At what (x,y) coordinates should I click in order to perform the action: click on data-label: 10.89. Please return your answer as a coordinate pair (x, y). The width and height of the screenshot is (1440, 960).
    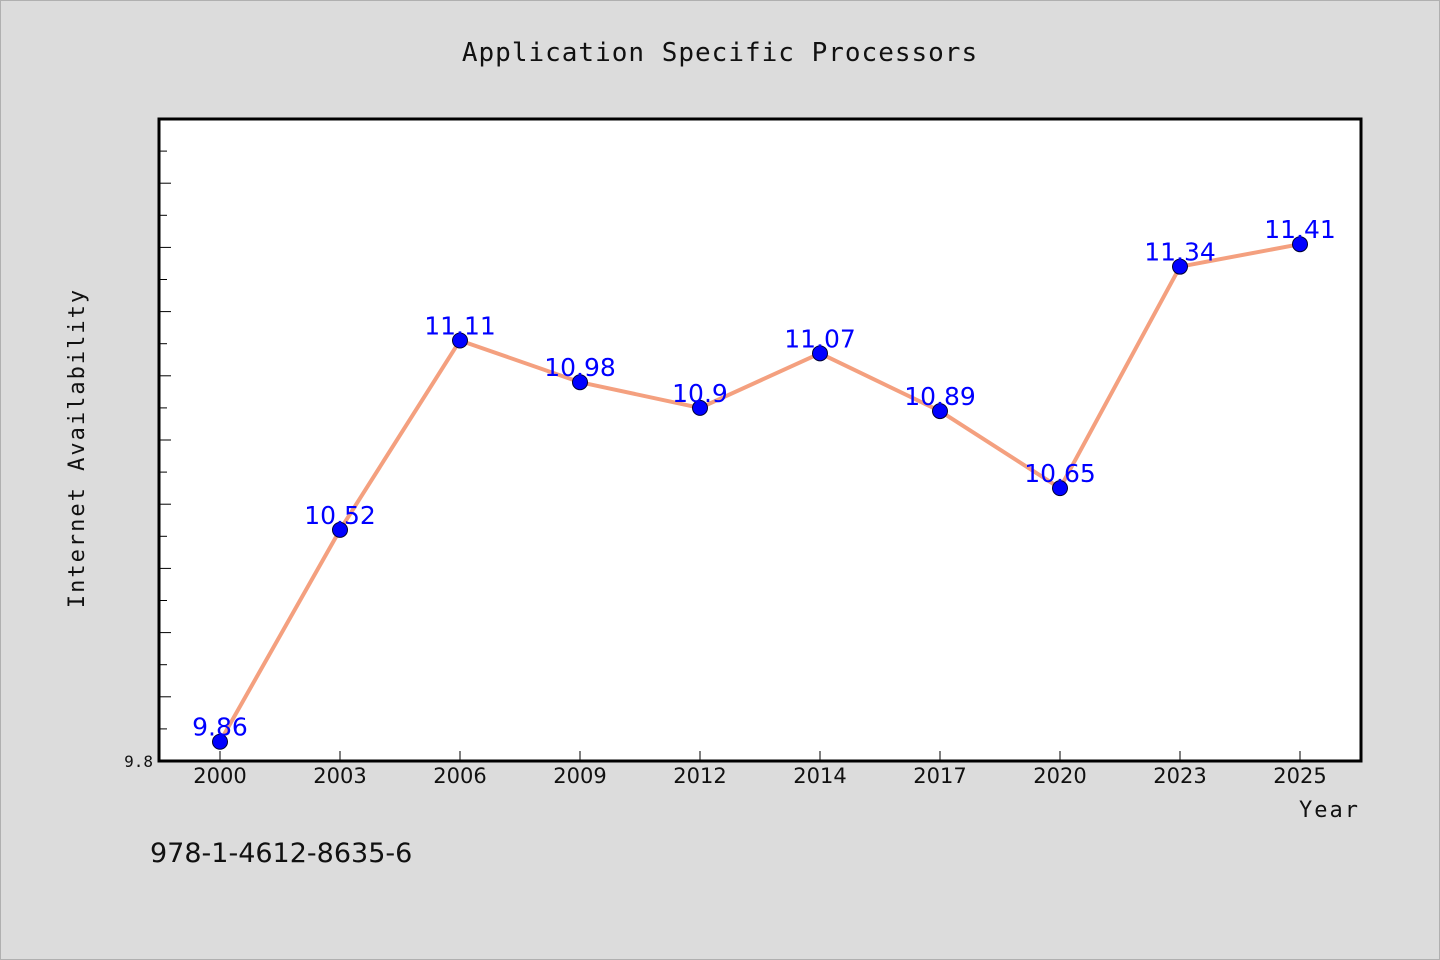
    Looking at the image, I should click on (940, 396).